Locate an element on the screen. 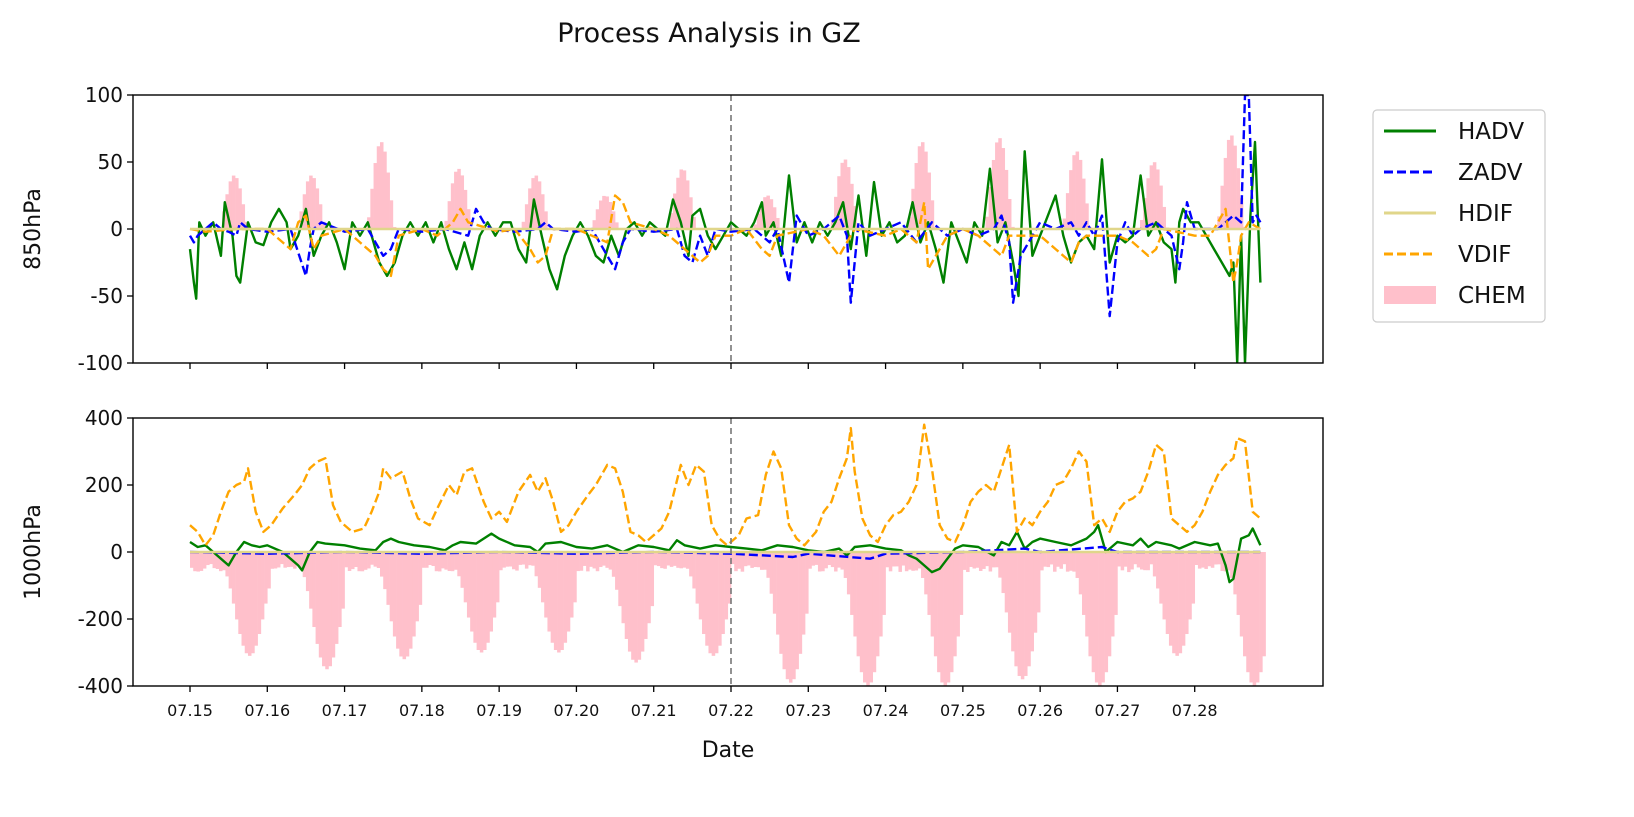 The height and width of the screenshot is (817, 1634). y-axis-label-850hpa: 850hPa is located at coordinates (33, 229).